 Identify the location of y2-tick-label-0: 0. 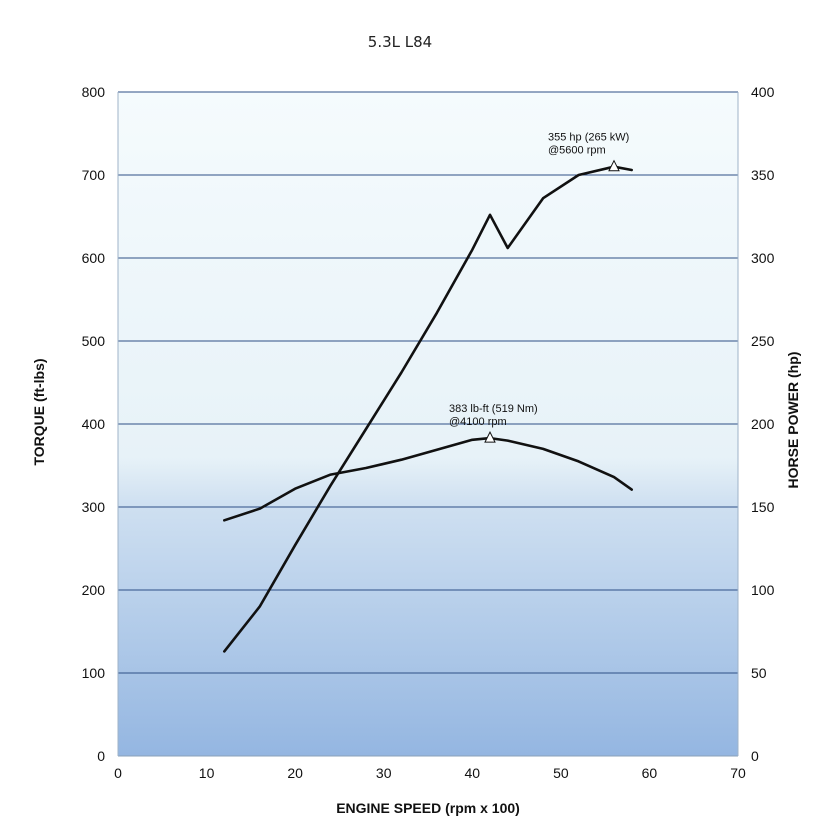
(755, 756).